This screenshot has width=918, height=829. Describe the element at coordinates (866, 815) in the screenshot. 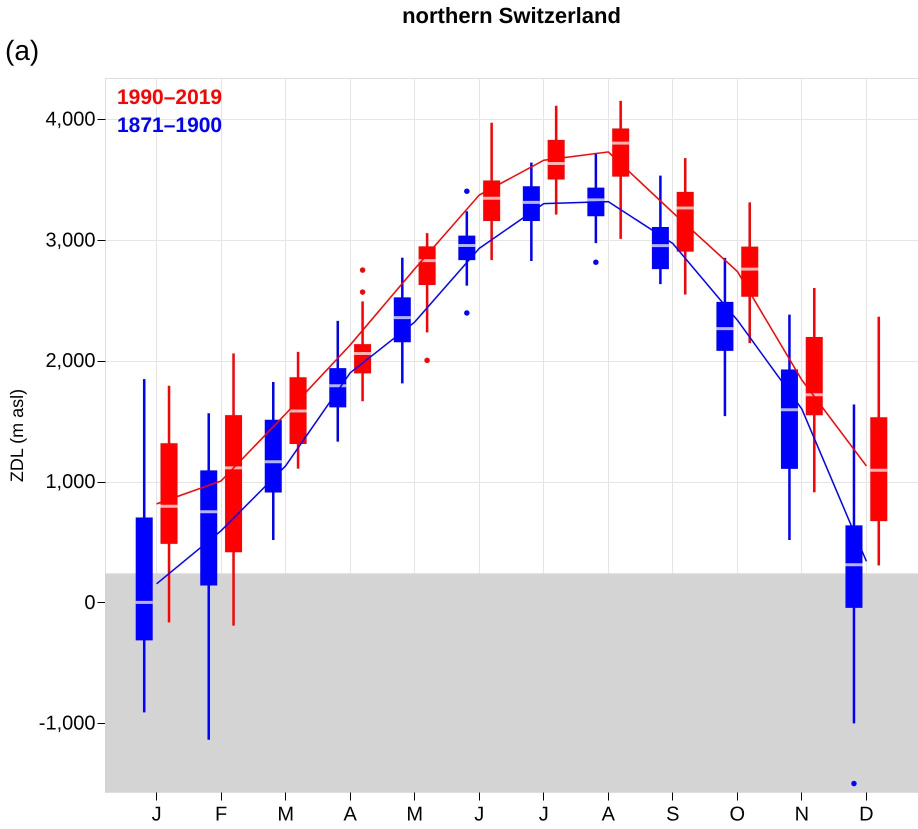

I see `x-tick-label: D` at that location.